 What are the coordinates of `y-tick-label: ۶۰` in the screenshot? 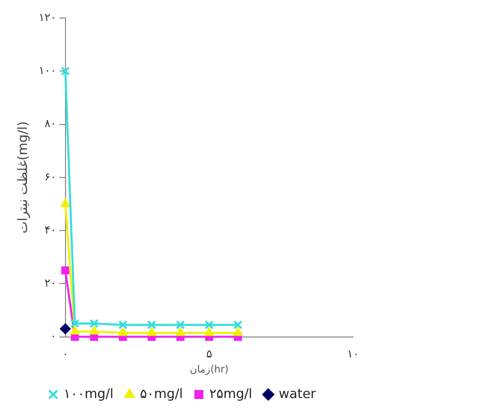 It's located at (50, 177).